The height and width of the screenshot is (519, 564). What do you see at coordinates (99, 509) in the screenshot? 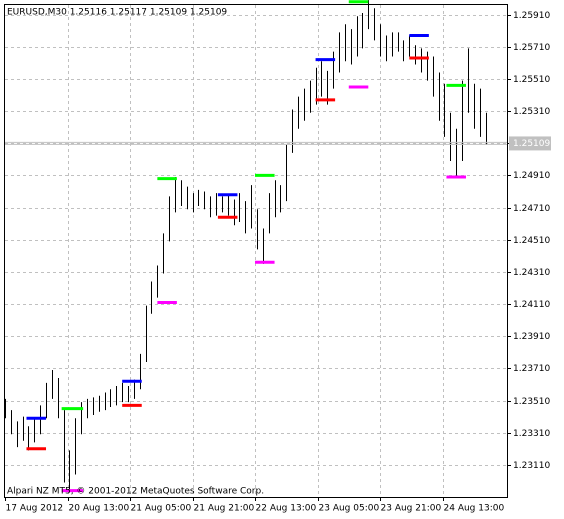
I see `x-tick-label: 20 Aug 13:00` at bounding box center [99, 509].